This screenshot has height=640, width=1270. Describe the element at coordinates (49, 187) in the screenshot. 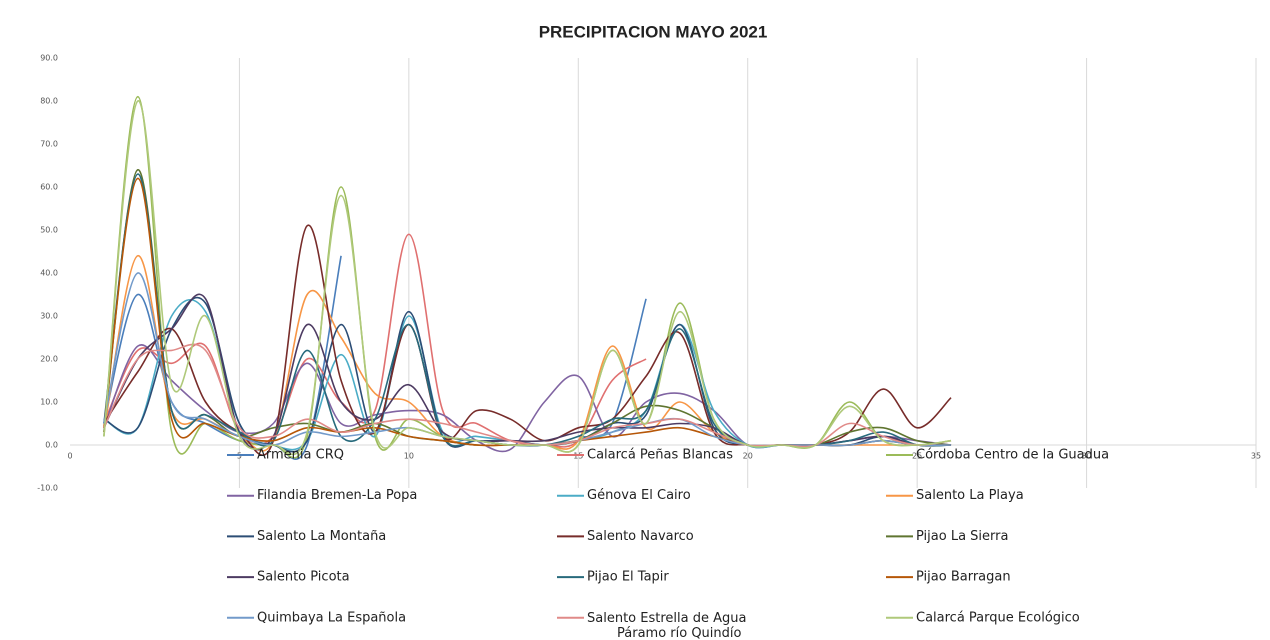

I see `y-tick-label: 60.0` at that location.